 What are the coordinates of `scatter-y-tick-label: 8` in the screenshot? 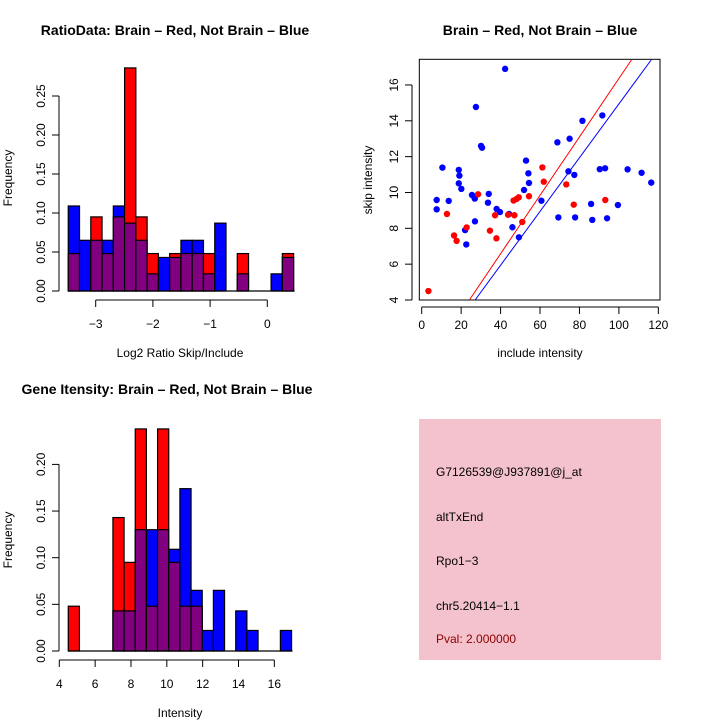 It's located at (394, 228).